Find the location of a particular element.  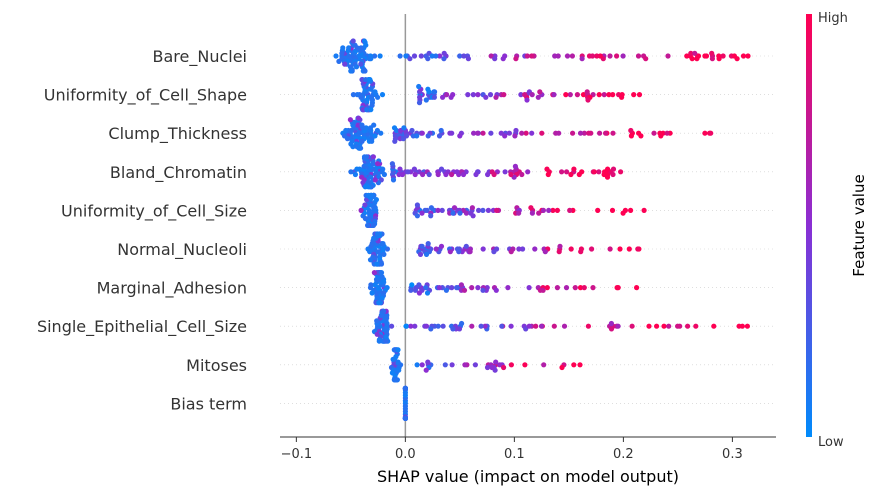

feature-label: Uniformity_of_Cell_Shape is located at coordinates (145, 96).